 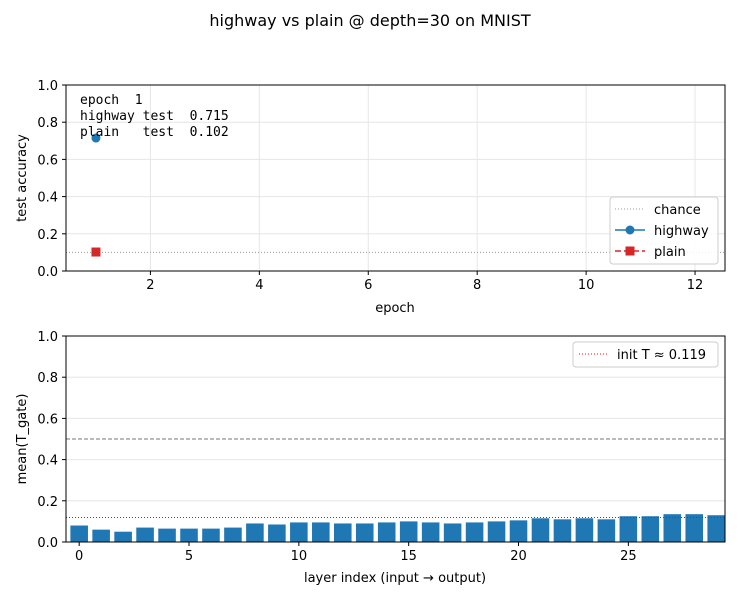 I want to click on accuracy-ylabel: test accuracy, so click(x=22, y=178).